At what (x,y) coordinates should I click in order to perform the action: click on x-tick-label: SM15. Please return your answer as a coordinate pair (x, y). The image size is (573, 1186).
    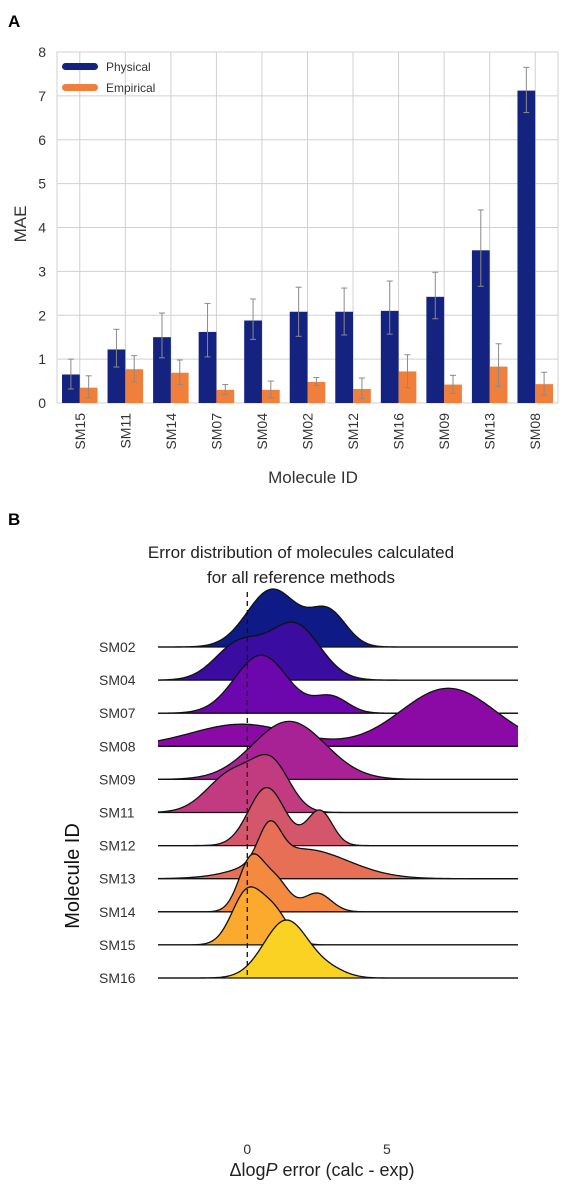
    Looking at the image, I should click on (80, 431).